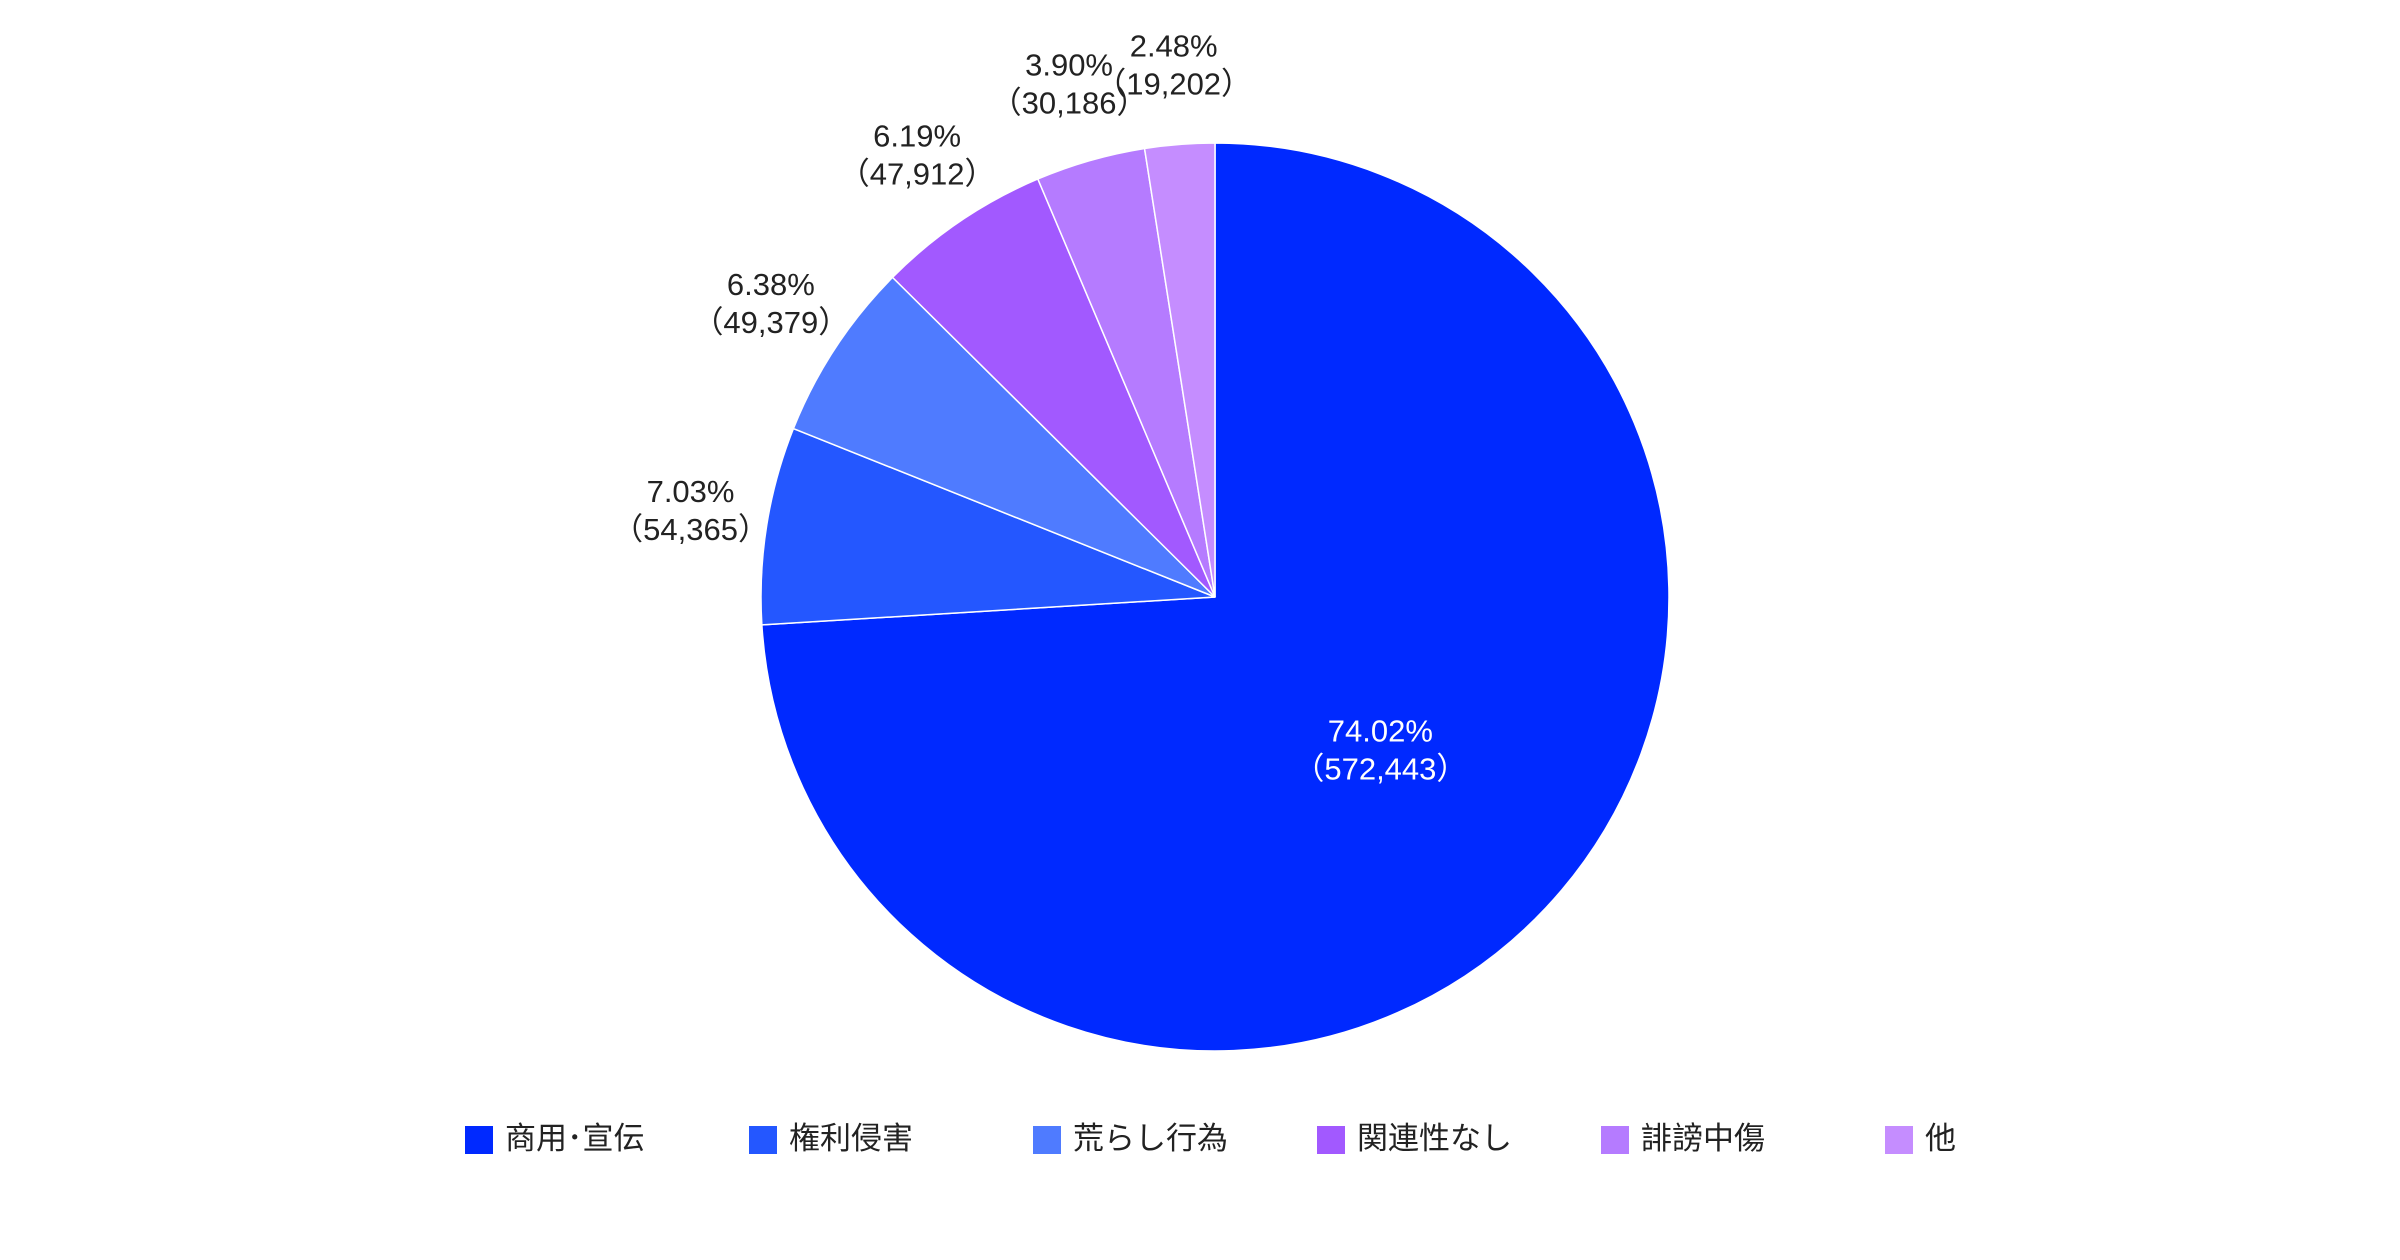  I want to click on legend-label: 他, so click(1940, 1138).